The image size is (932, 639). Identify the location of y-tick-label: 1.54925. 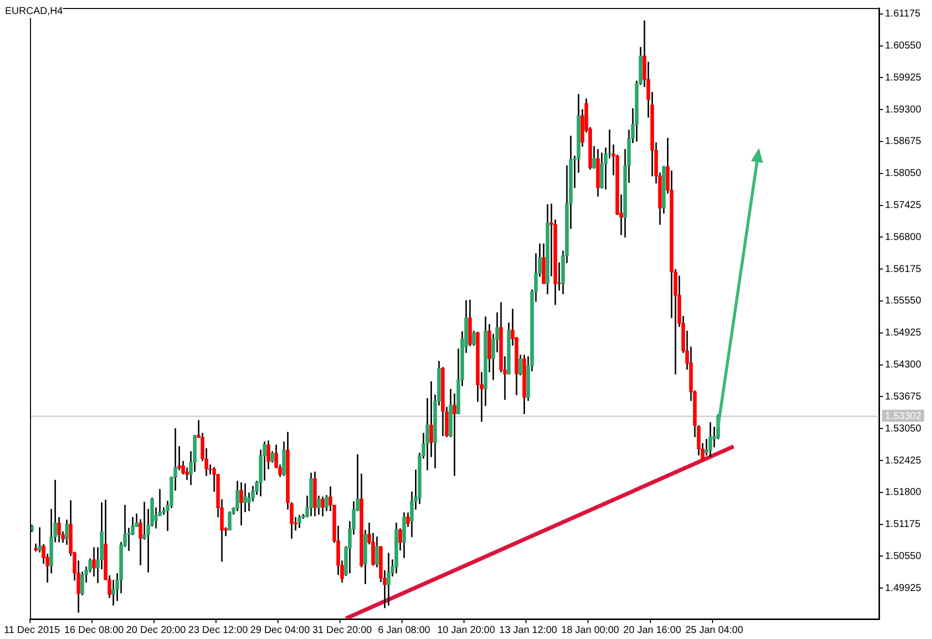
(903, 333).